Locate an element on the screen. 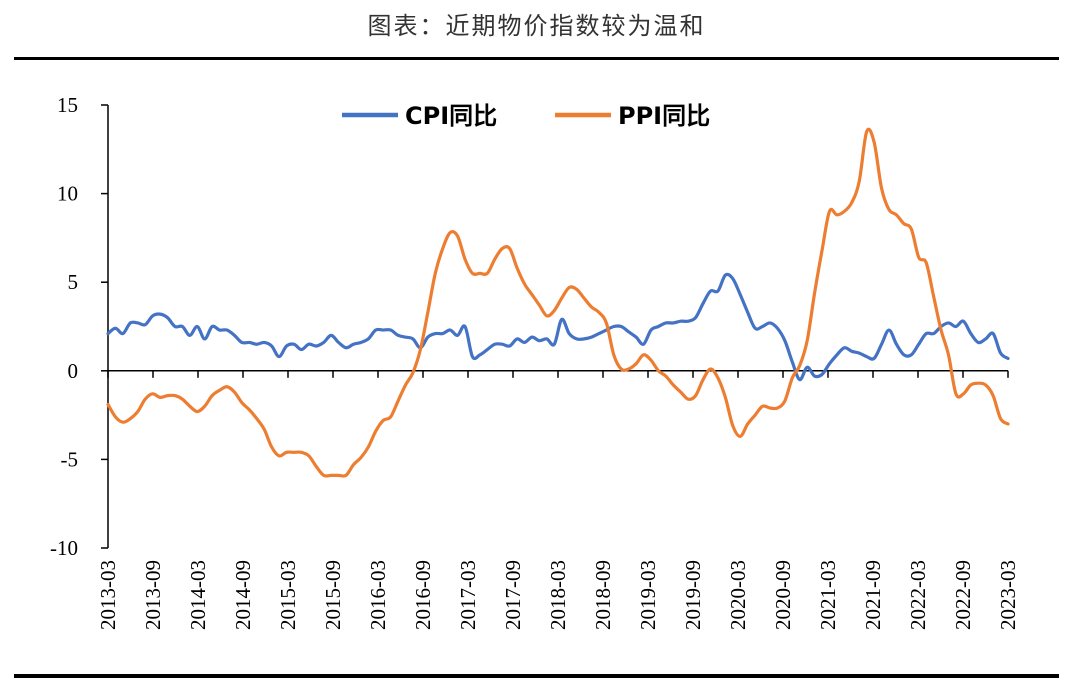  x-tick-label: 2013-03 is located at coordinates (108, 595).